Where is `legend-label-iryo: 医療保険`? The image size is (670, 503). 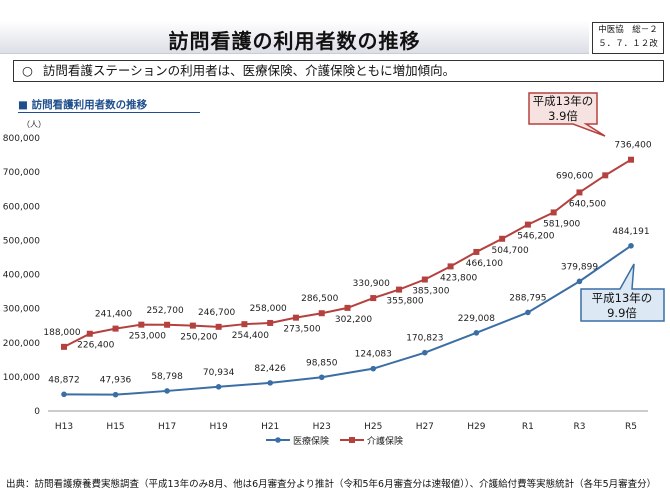 legend-label-iryo: 医療保険 is located at coordinates (311, 441).